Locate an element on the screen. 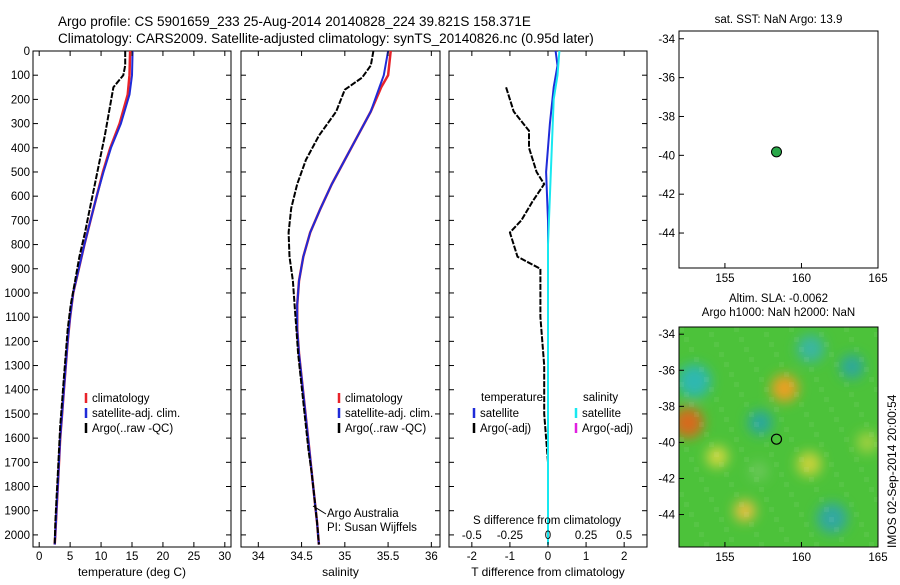  legend-label: satellite is located at coordinates (601, 414).